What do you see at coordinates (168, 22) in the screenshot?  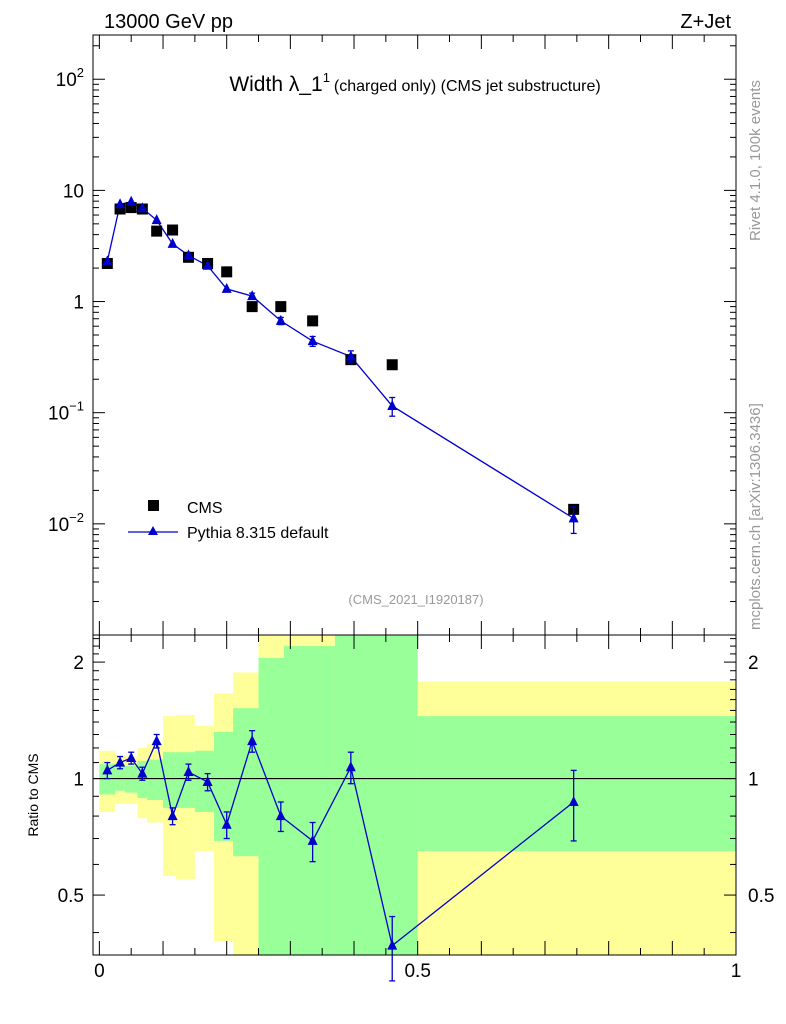 I see `header-left: 13000 GeV pp` at bounding box center [168, 22].